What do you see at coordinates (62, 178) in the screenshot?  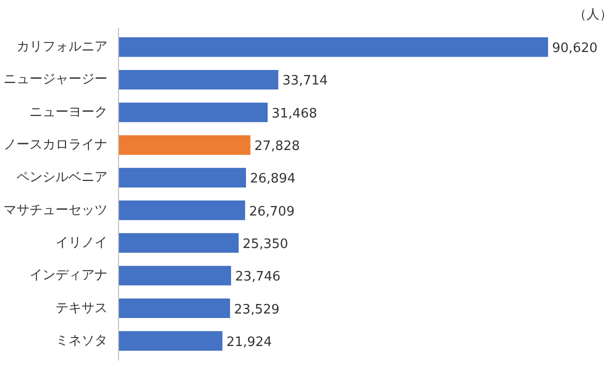 I see `y-tick-label: ペンシルベニア` at bounding box center [62, 178].